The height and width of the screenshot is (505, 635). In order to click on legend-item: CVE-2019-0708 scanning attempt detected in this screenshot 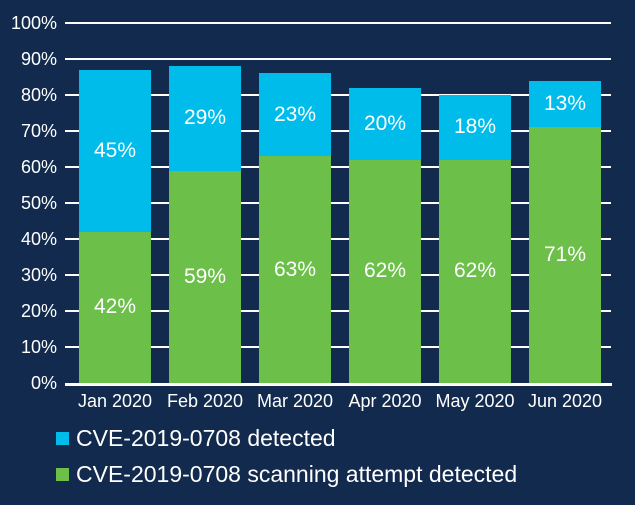, I will do `click(286, 474)`.